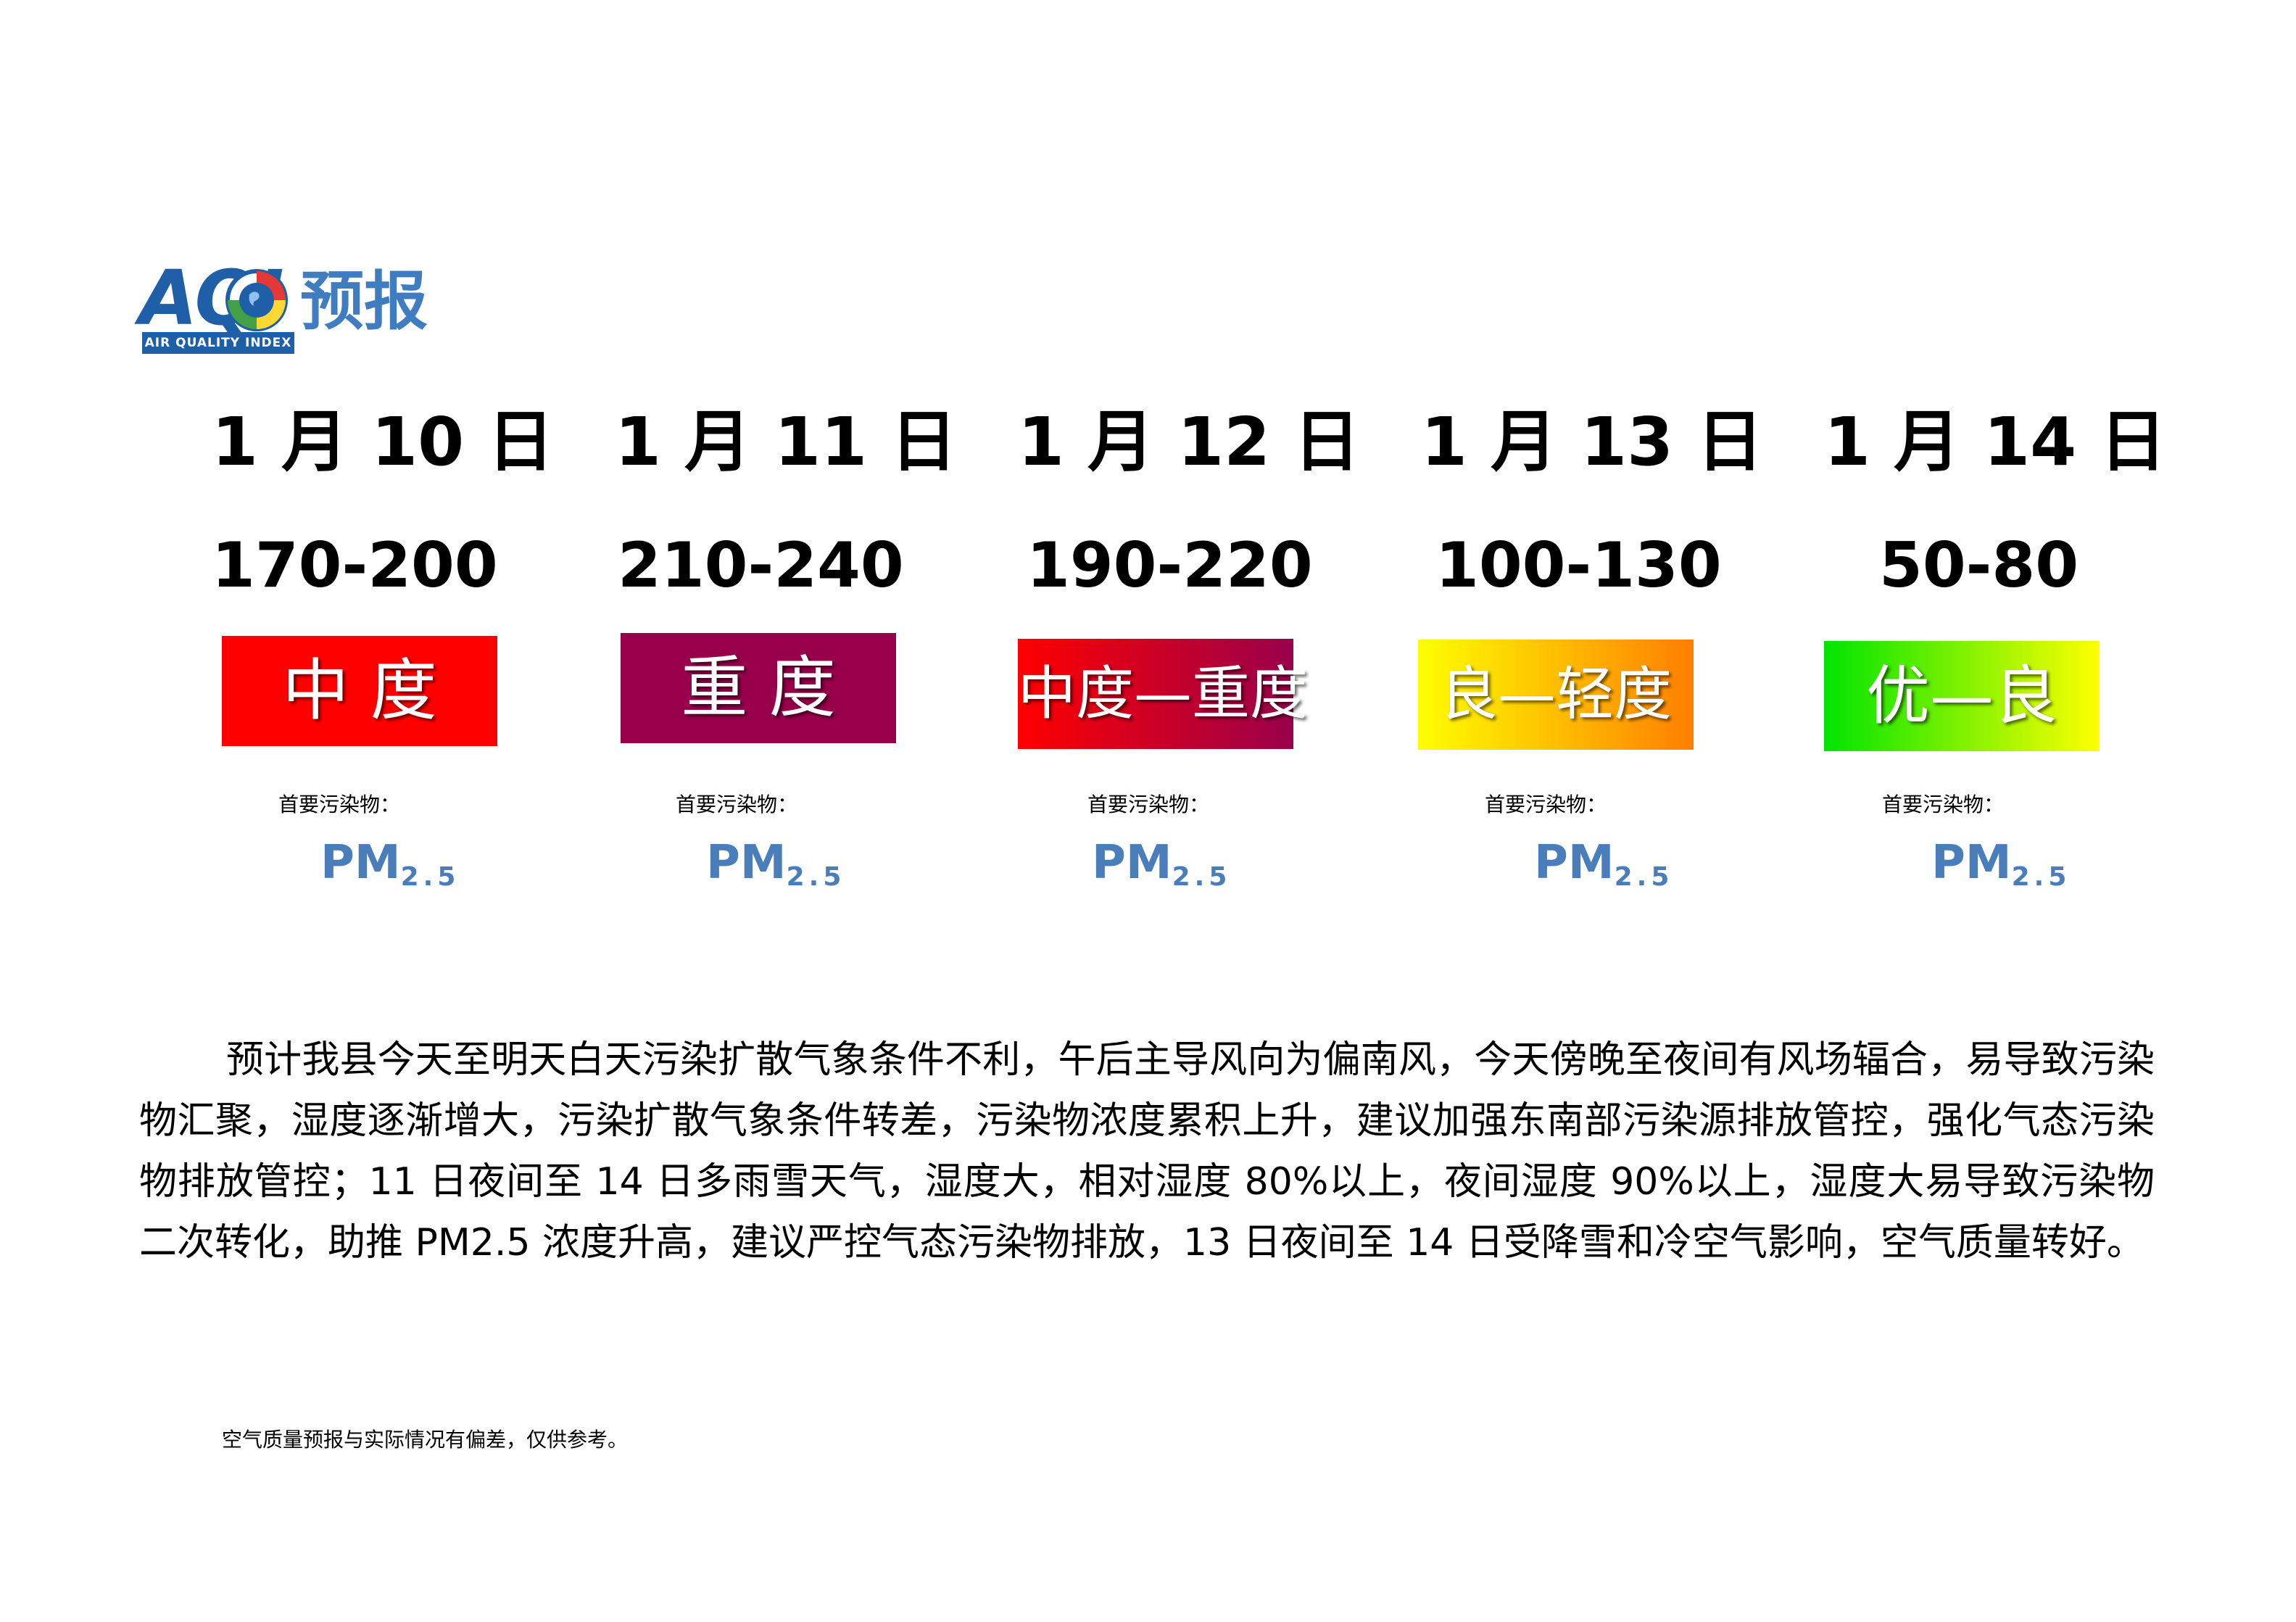 This screenshot has height=1622, width=2296. Describe the element at coordinates (1592, 442) in the screenshot. I see `forecast-date: 1 月 13 日` at that location.